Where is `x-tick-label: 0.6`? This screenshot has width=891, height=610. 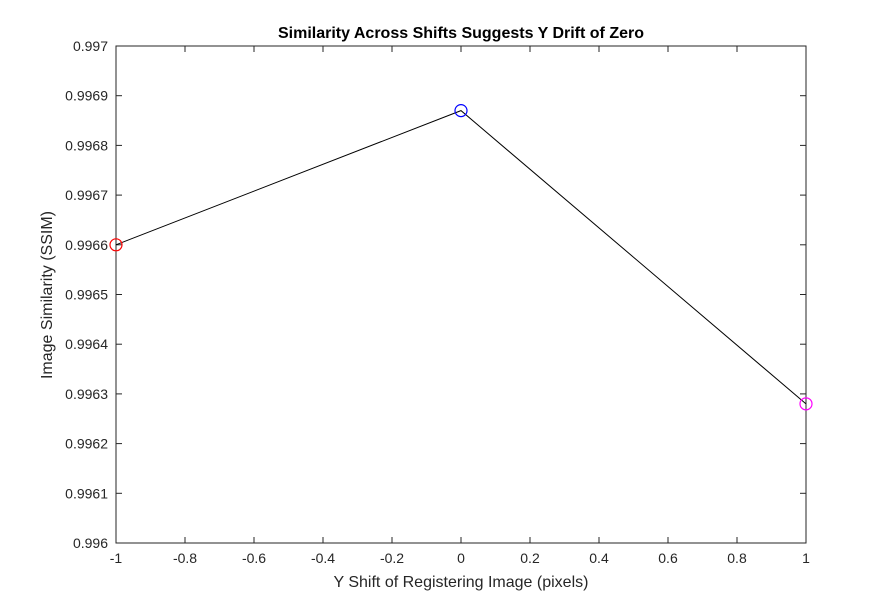
x-tick-label: 0.6 is located at coordinates (668, 558).